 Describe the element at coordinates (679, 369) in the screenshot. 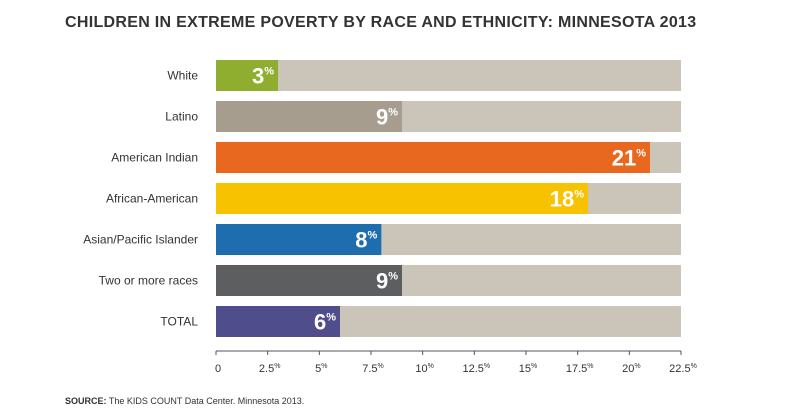

I see `x-tick-value: 22.5` at that location.